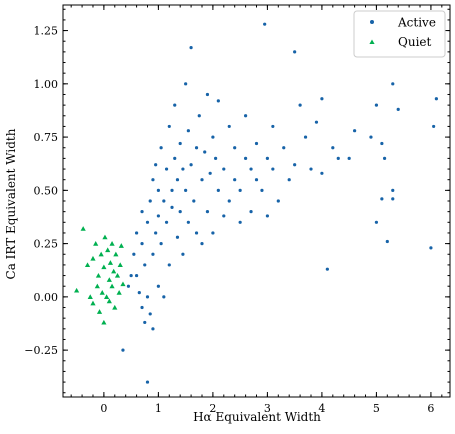  What do you see at coordinates (376, 408) in the screenshot?
I see `x-tick-label: 5` at bounding box center [376, 408].